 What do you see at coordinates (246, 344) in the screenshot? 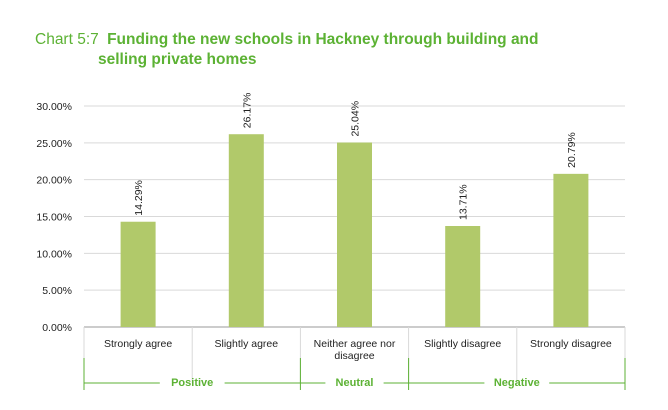
I see `category-label: Slightly agree` at bounding box center [246, 344].